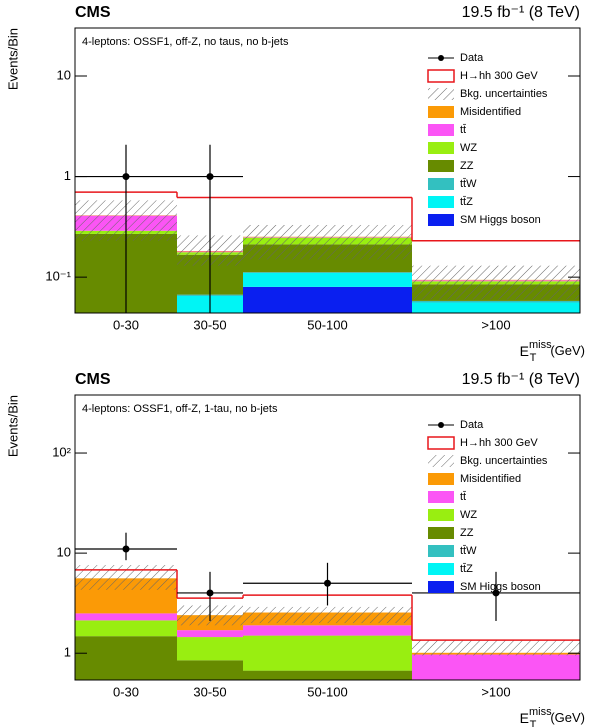  What do you see at coordinates (61, 451) in the screenshot?
I see `y-tick-label: 10²` at bounding box center [61, 451].